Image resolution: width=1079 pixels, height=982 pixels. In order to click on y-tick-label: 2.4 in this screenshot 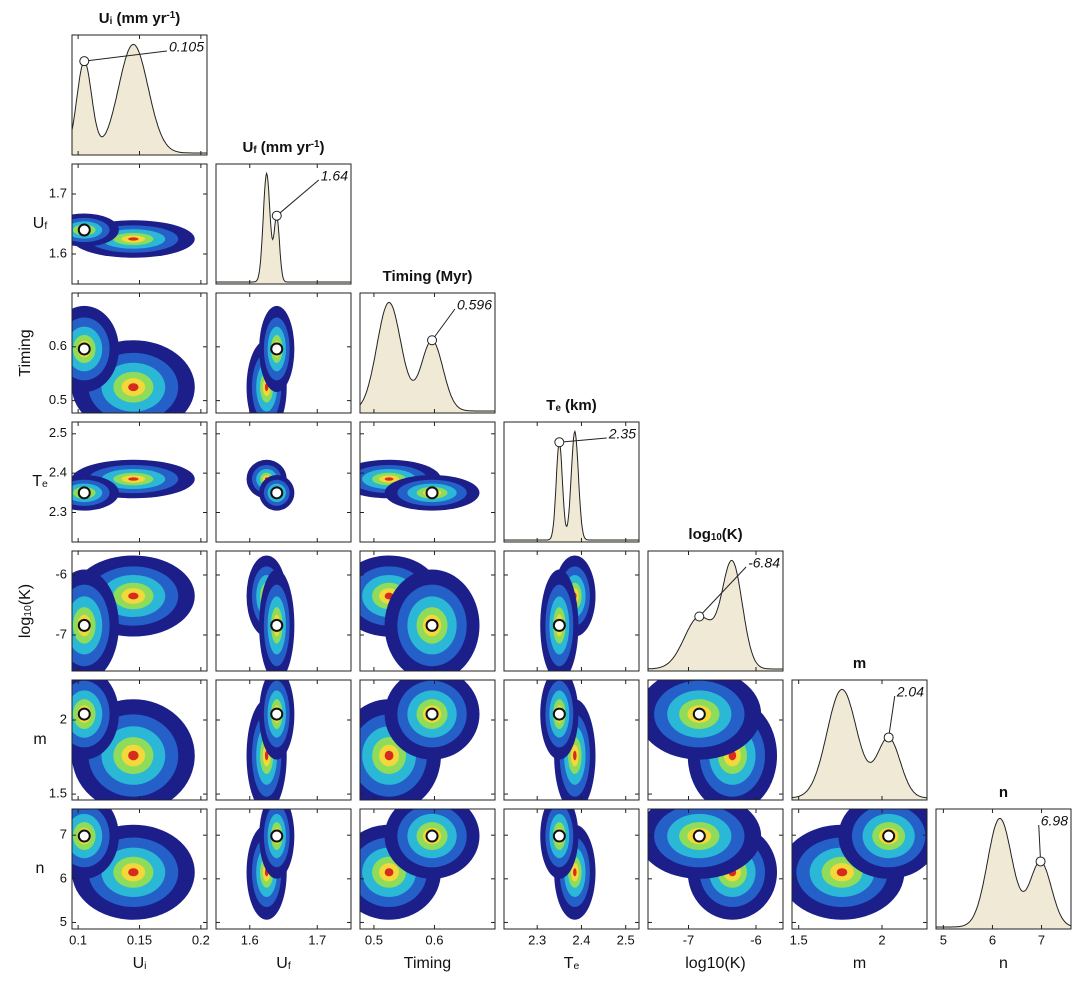, I will do `click(58, 472)`.